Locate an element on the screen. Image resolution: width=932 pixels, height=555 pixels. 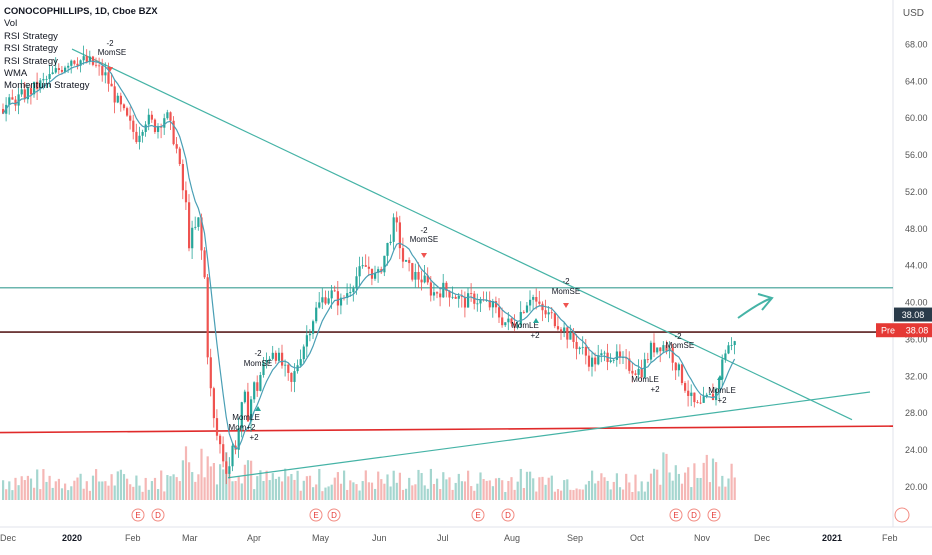
indicator-wma: WMA is located at coordinates (16, 74).